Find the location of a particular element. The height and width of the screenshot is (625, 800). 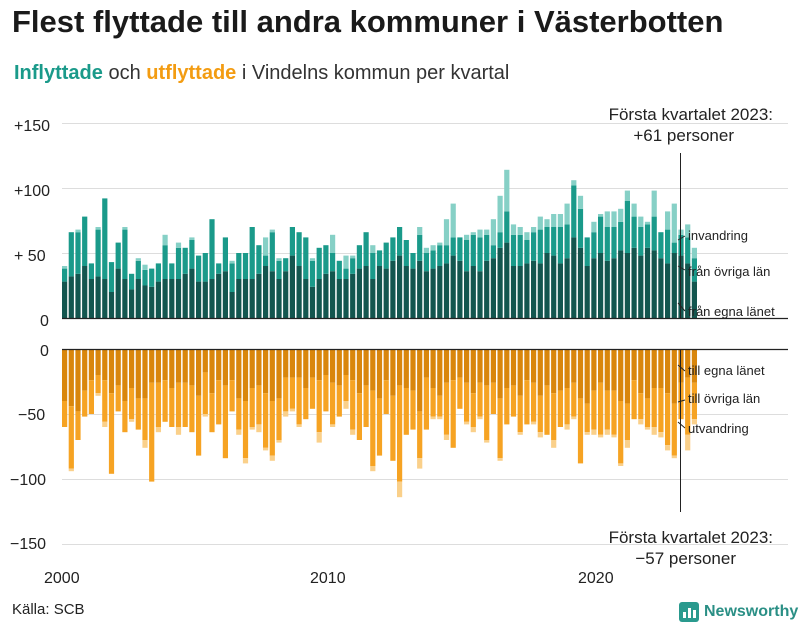

label-leader-egna-in is located at coordinates (681, 307).